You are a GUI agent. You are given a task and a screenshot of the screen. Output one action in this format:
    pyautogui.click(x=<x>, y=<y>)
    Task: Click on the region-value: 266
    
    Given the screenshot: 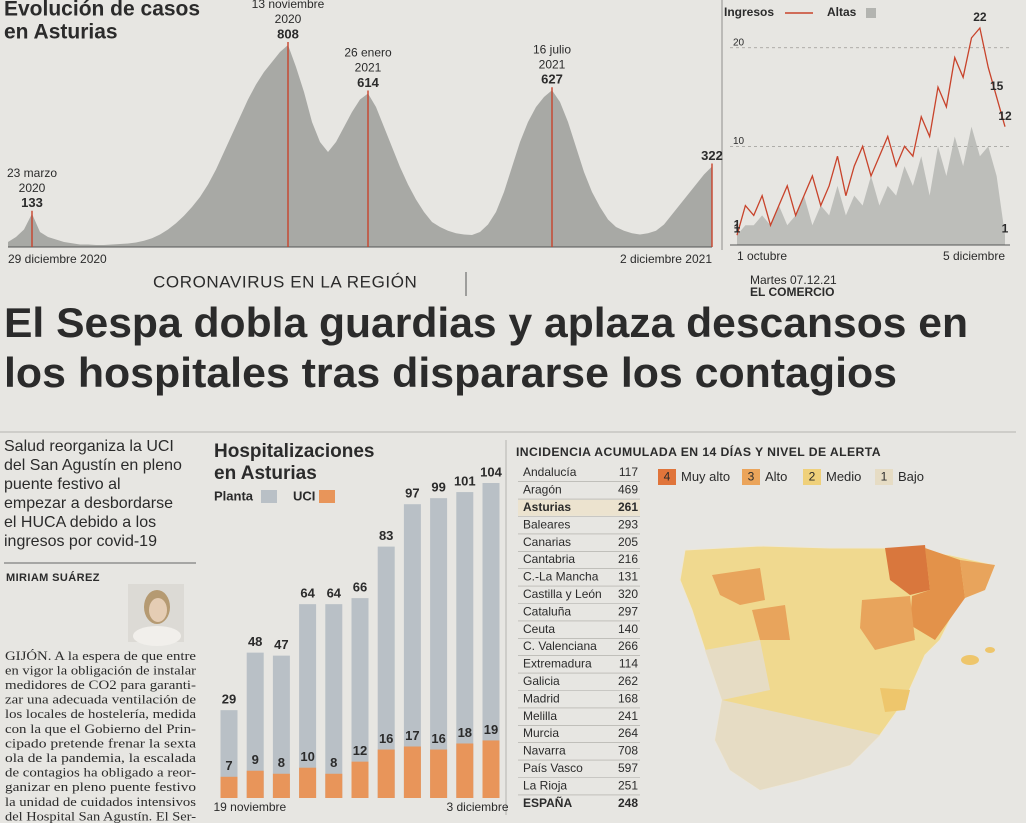 What is the action you would take?
    pyautogui.click(x=628, y=646)
    